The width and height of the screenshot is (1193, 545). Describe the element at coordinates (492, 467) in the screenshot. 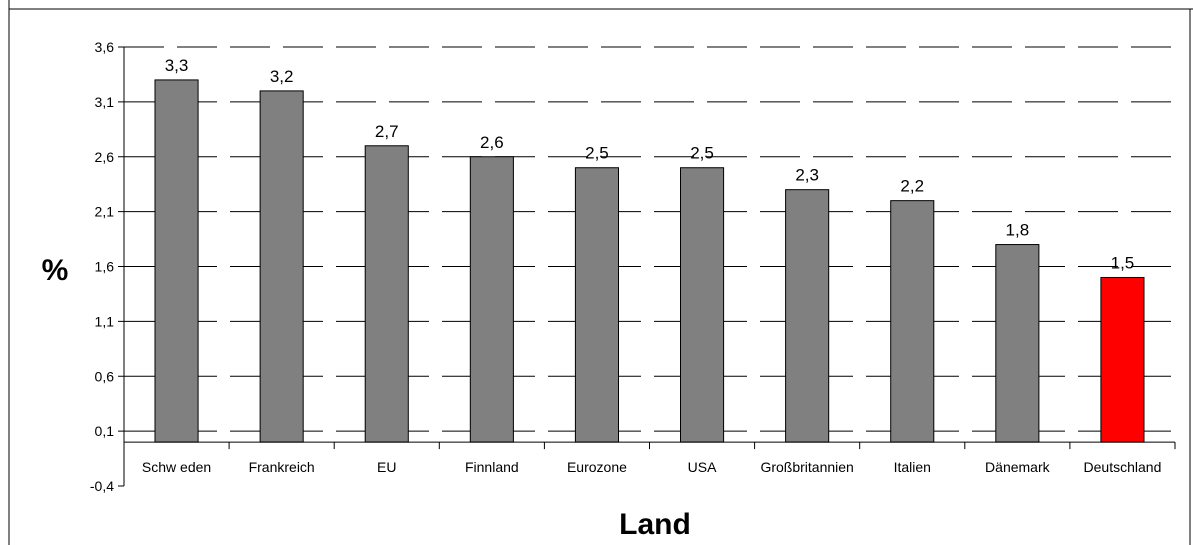

I see `category-label: Finnland` at that location.